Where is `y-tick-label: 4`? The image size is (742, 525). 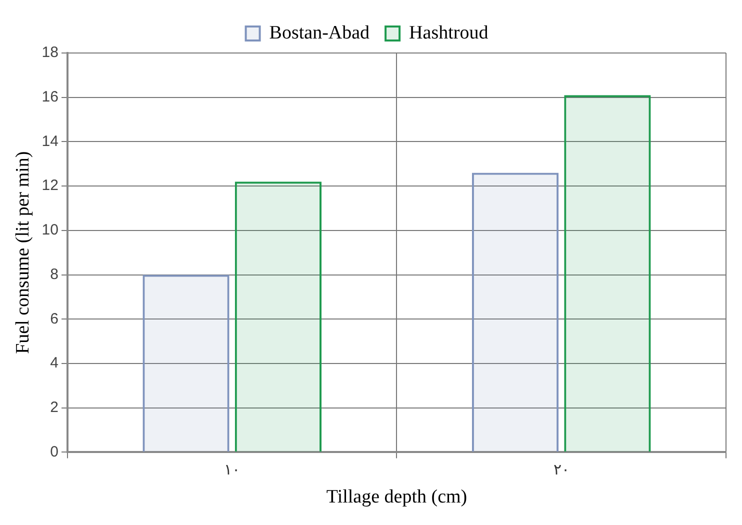 y-tick-label: 4 is located at coordinates (54, 363).